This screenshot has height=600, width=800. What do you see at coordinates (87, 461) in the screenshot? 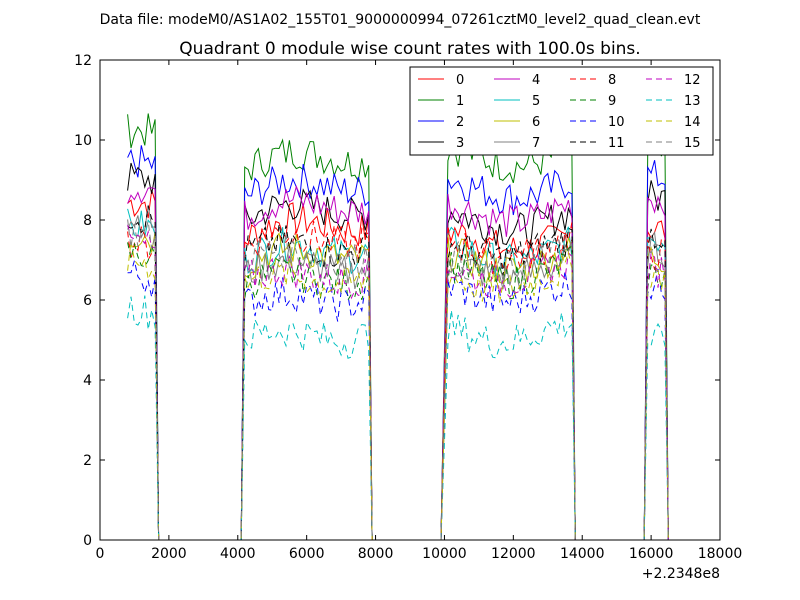
I see `y-tick-label: 2` at bounding box center [87, 461].